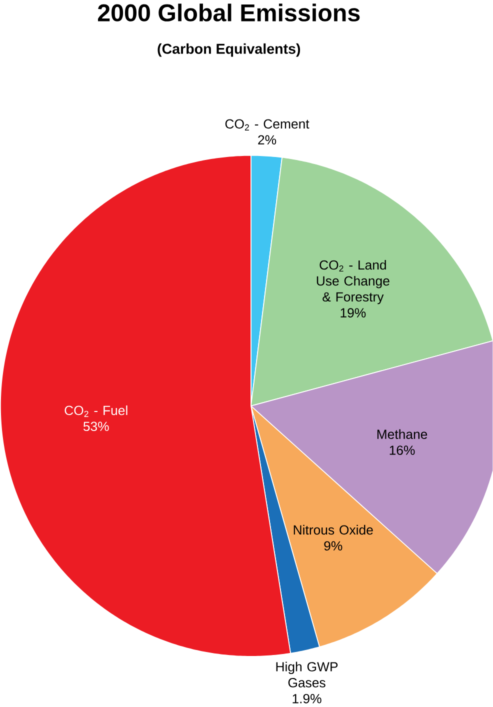  I want to click on data-label: 1.9%, so click(307, 699).